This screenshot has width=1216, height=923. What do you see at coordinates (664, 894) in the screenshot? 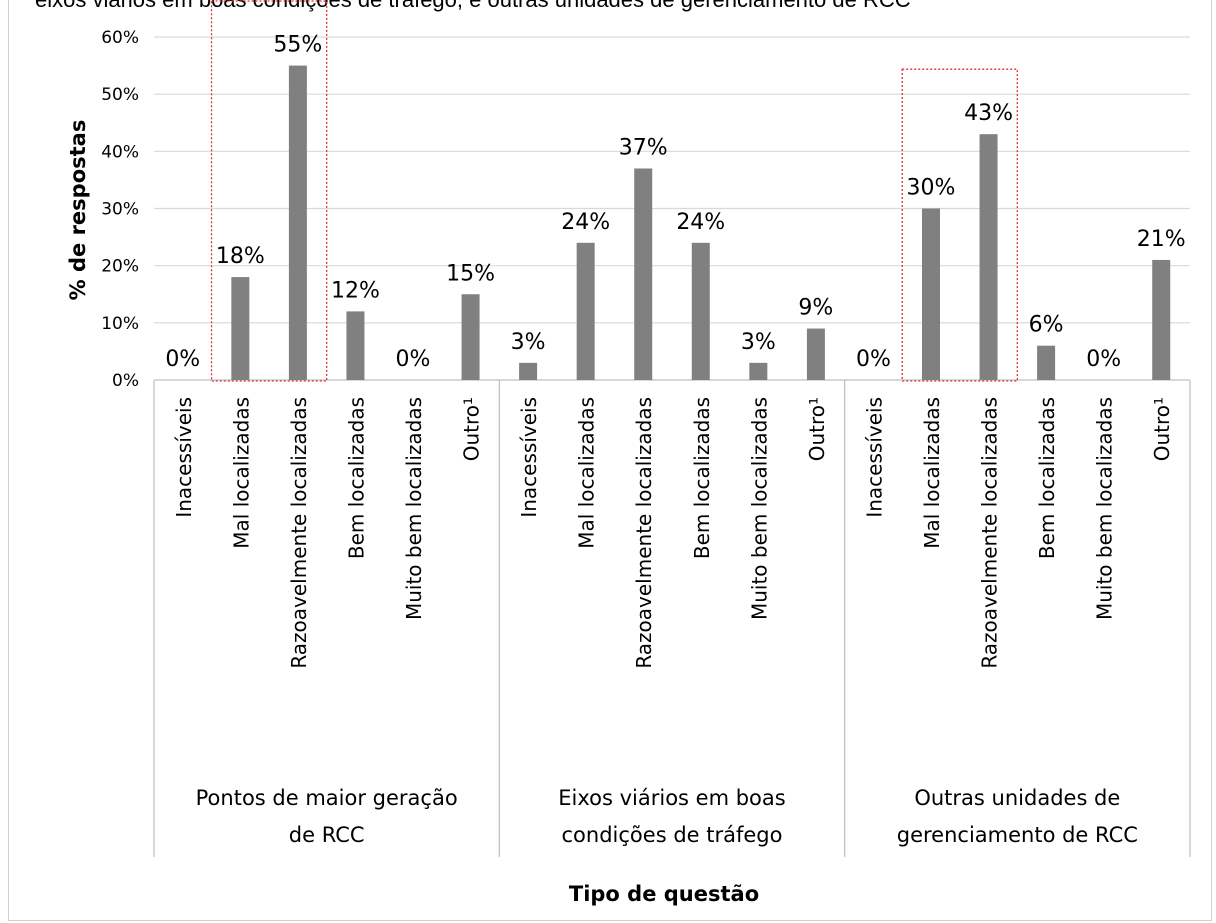
I see `x-axis-label: Tipo de questão` at bounding box center [664, 894].